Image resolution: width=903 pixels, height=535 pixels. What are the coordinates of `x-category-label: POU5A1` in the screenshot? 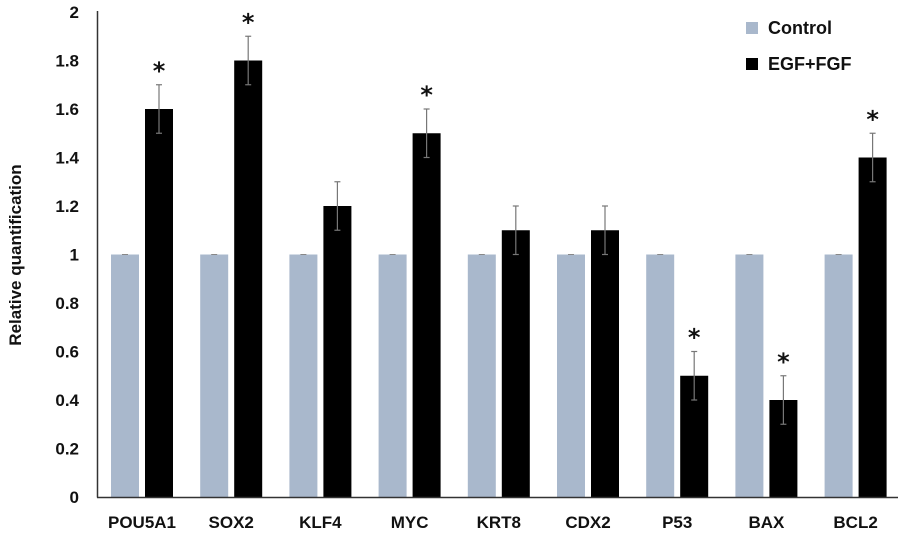 It's located at (142, 522).